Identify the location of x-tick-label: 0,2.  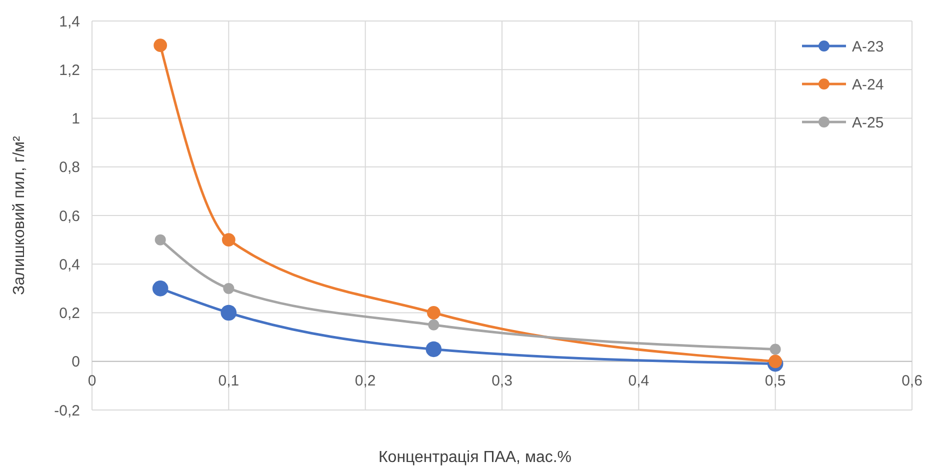
(365, 381).